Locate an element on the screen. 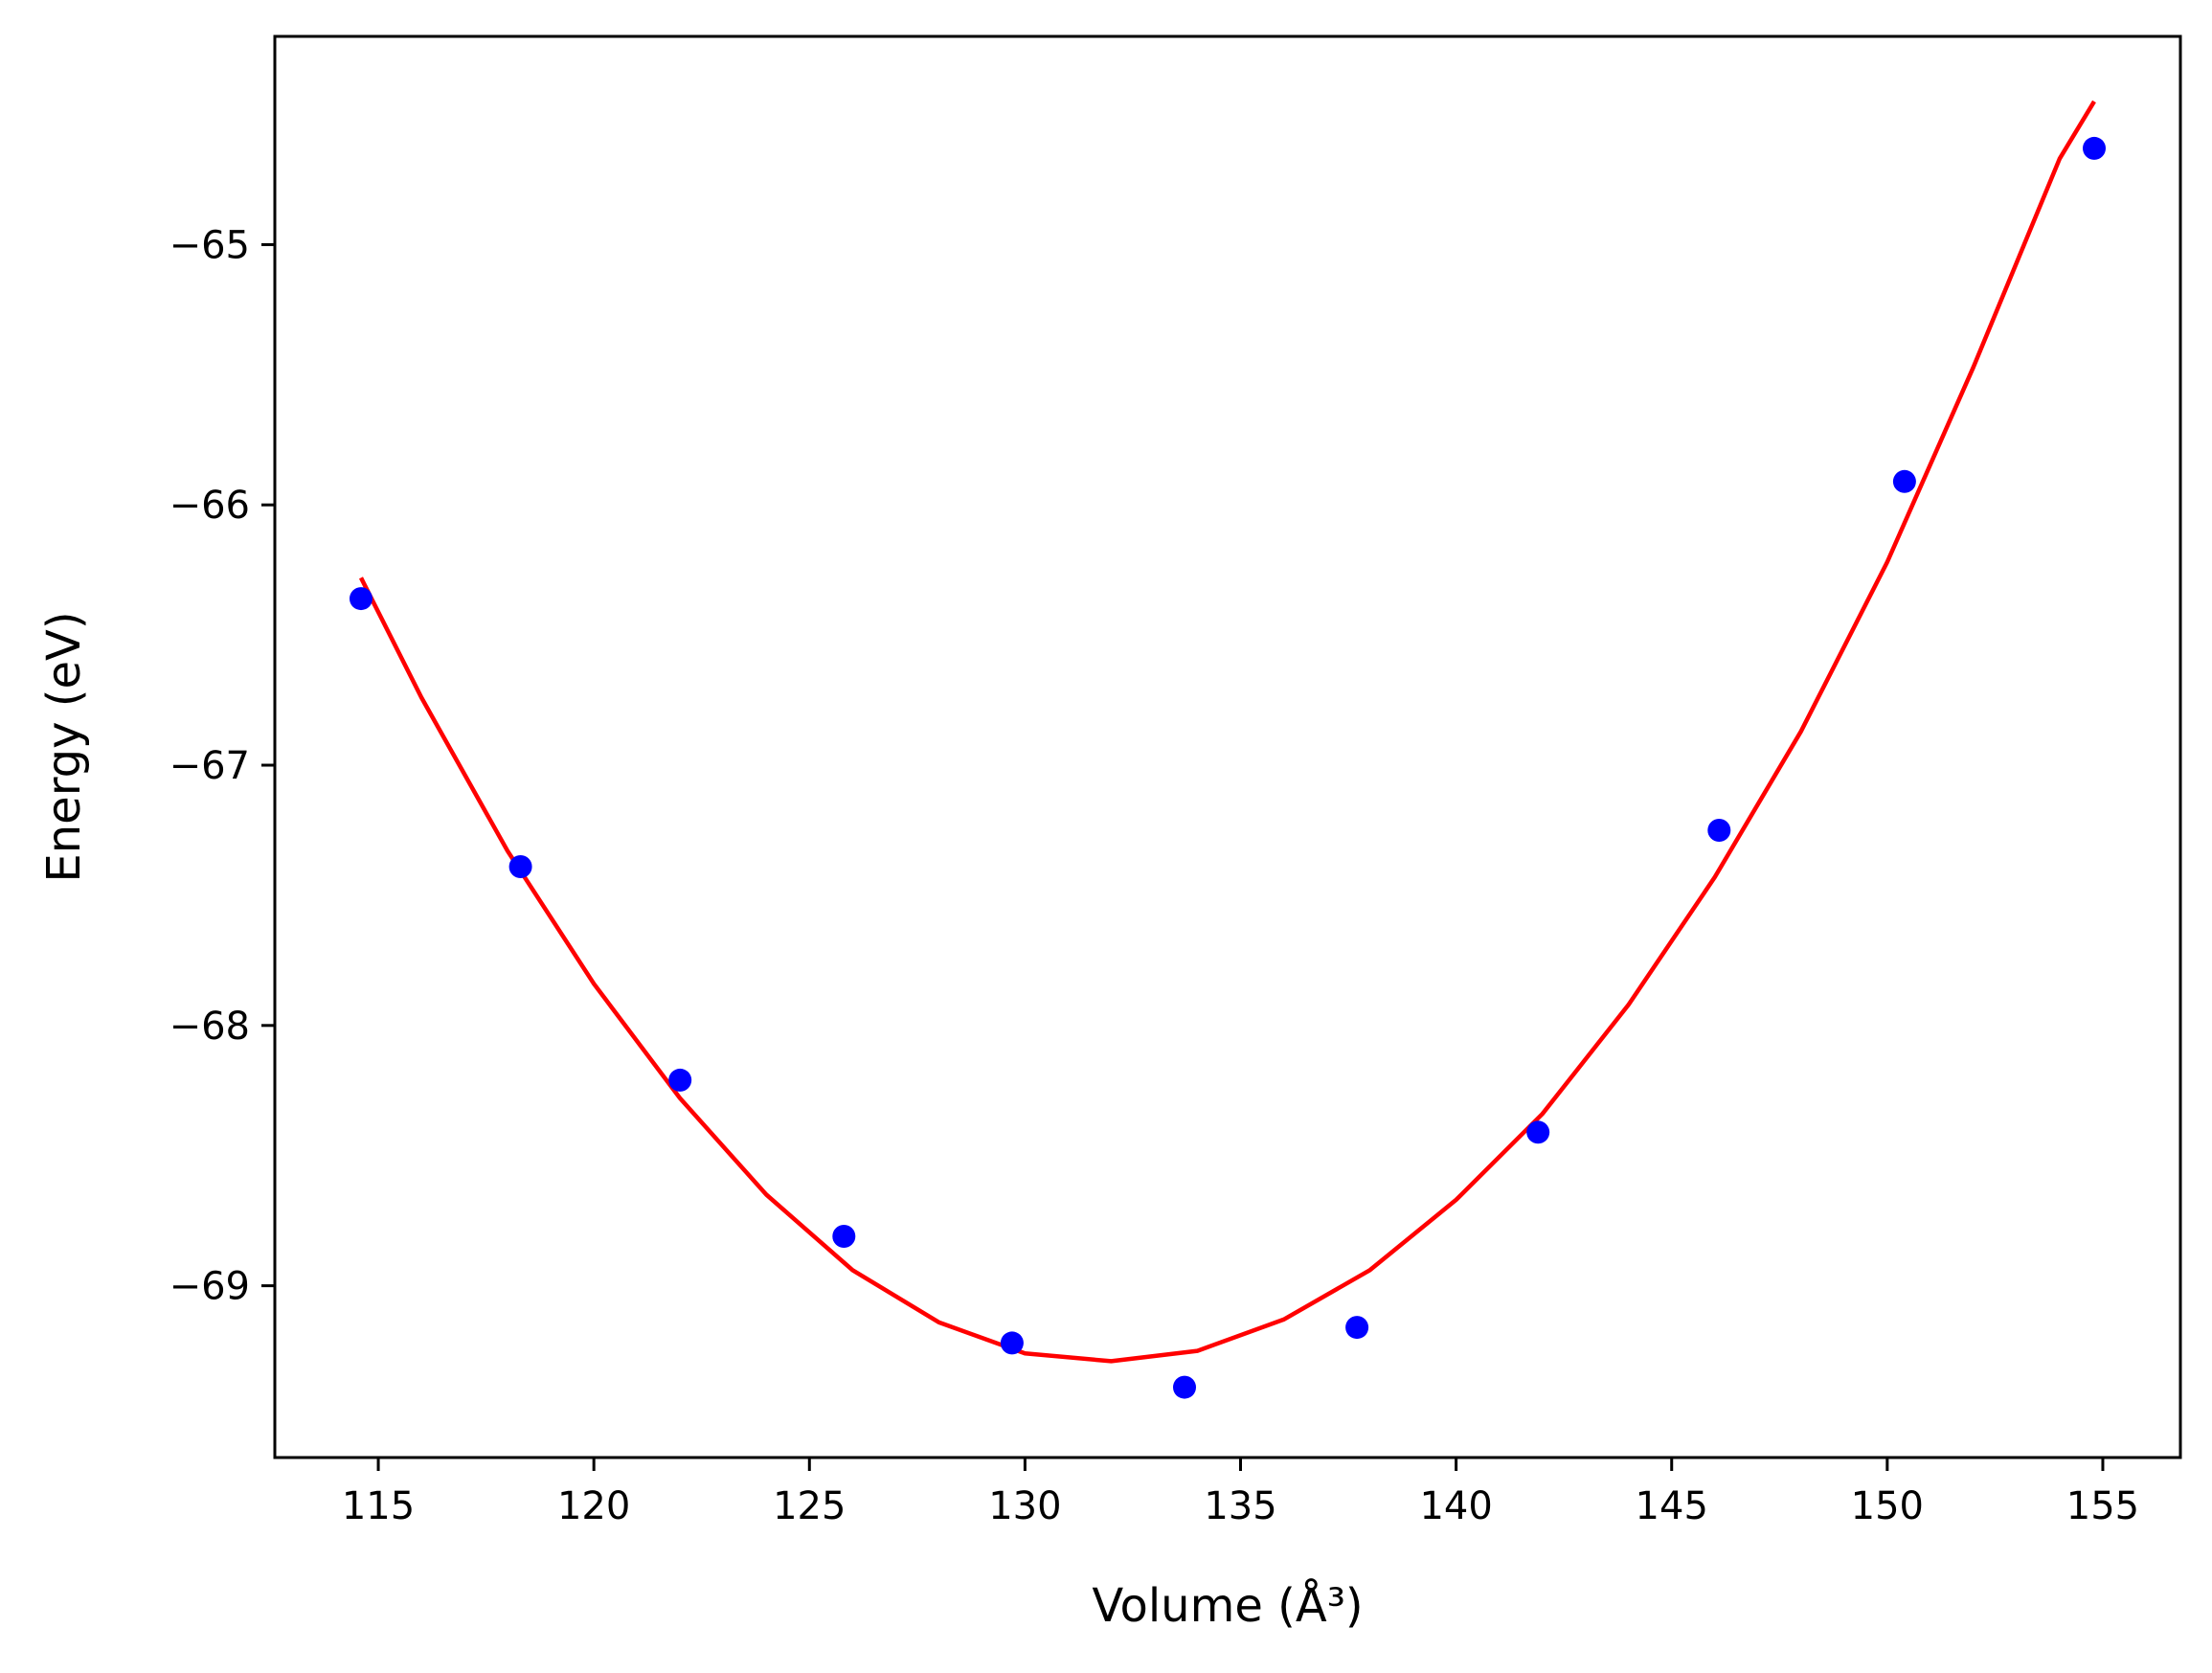 This screenshot has width=2212, height=1673. y-tick-label: −68 is located at coordinates (209, 1027).